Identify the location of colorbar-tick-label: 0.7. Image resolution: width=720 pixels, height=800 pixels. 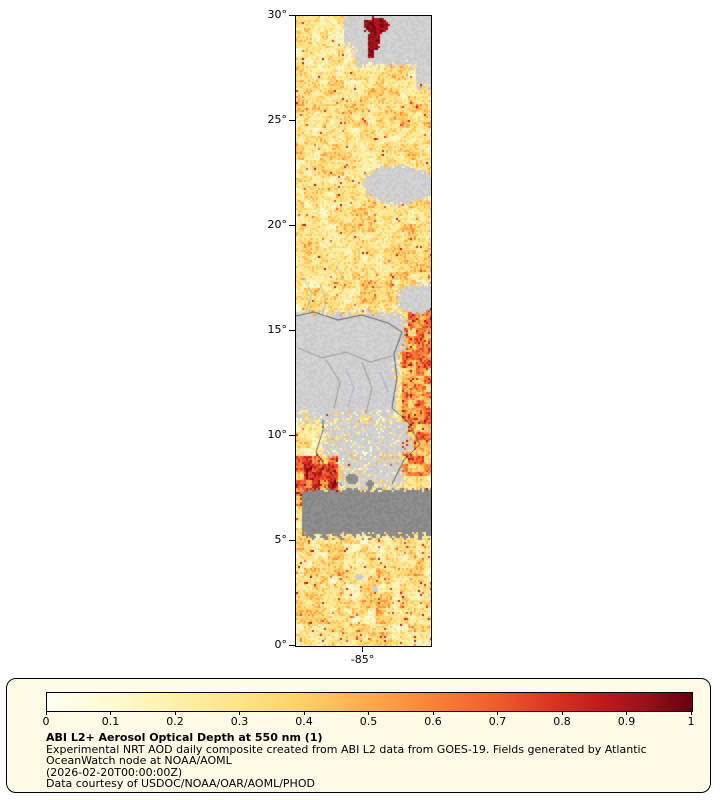
(497, 721).